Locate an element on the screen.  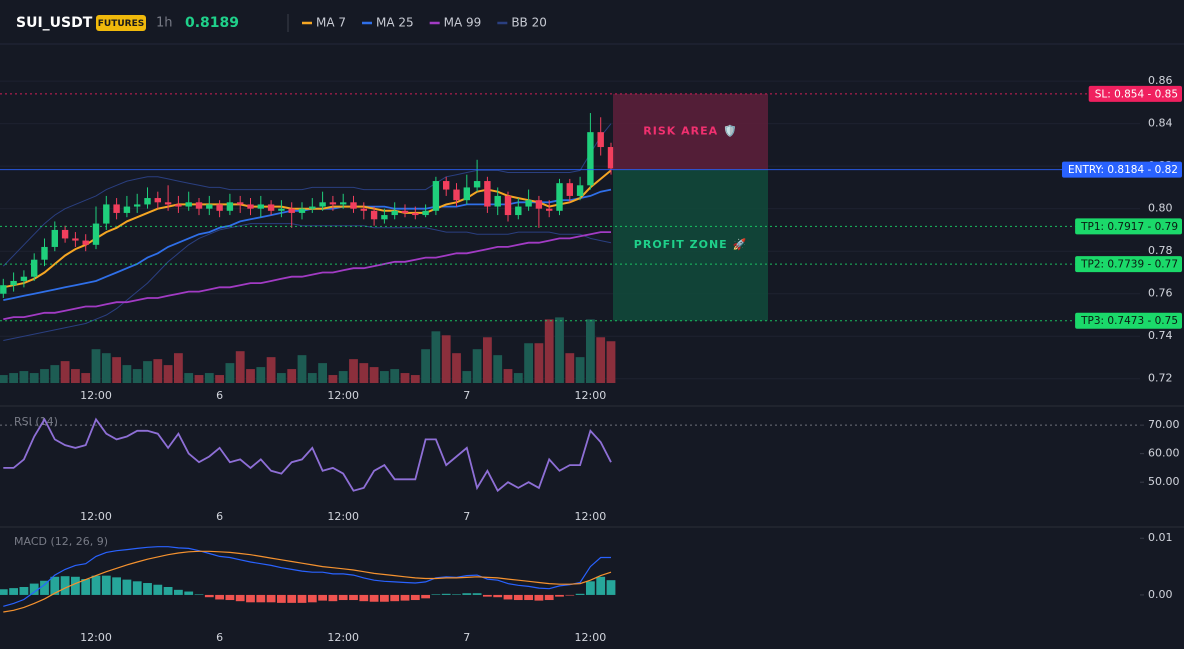
level-label: TP3: 0.7473 - 0.75 is located at coordinates (1129, 321).